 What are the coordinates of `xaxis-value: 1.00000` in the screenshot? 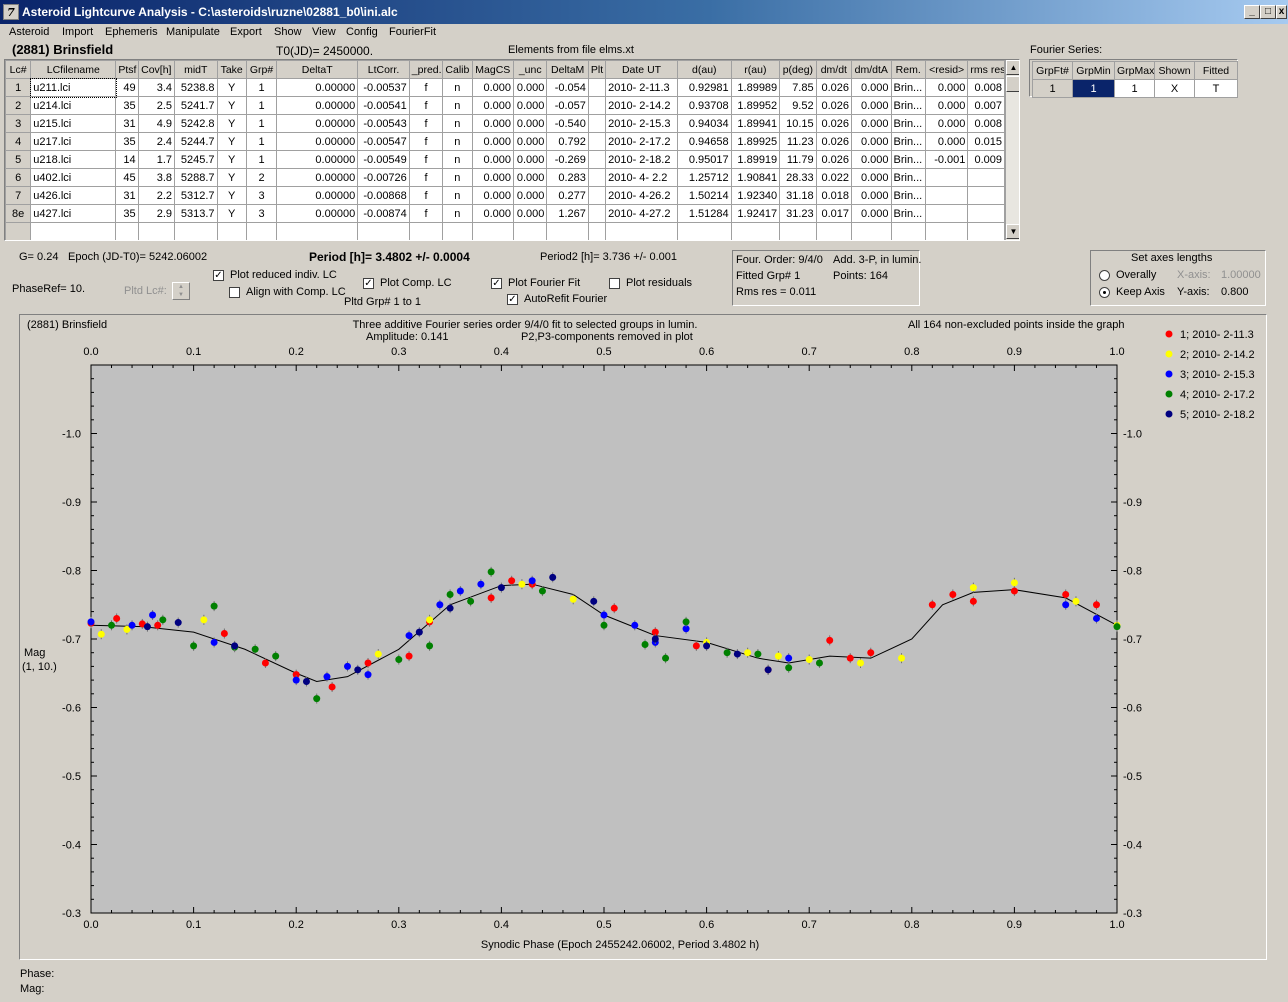 It's located at (1241, 275).